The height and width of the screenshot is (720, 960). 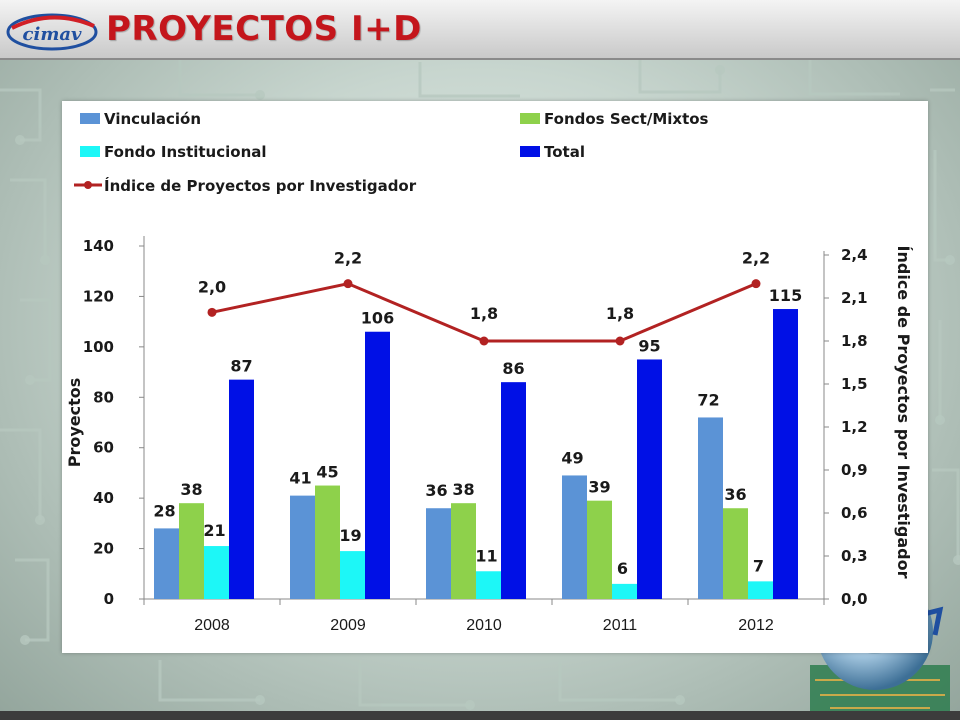 I want to click on y2-axis-title: Índice de Proyectos por Investigador, so click(x=903, y=412).